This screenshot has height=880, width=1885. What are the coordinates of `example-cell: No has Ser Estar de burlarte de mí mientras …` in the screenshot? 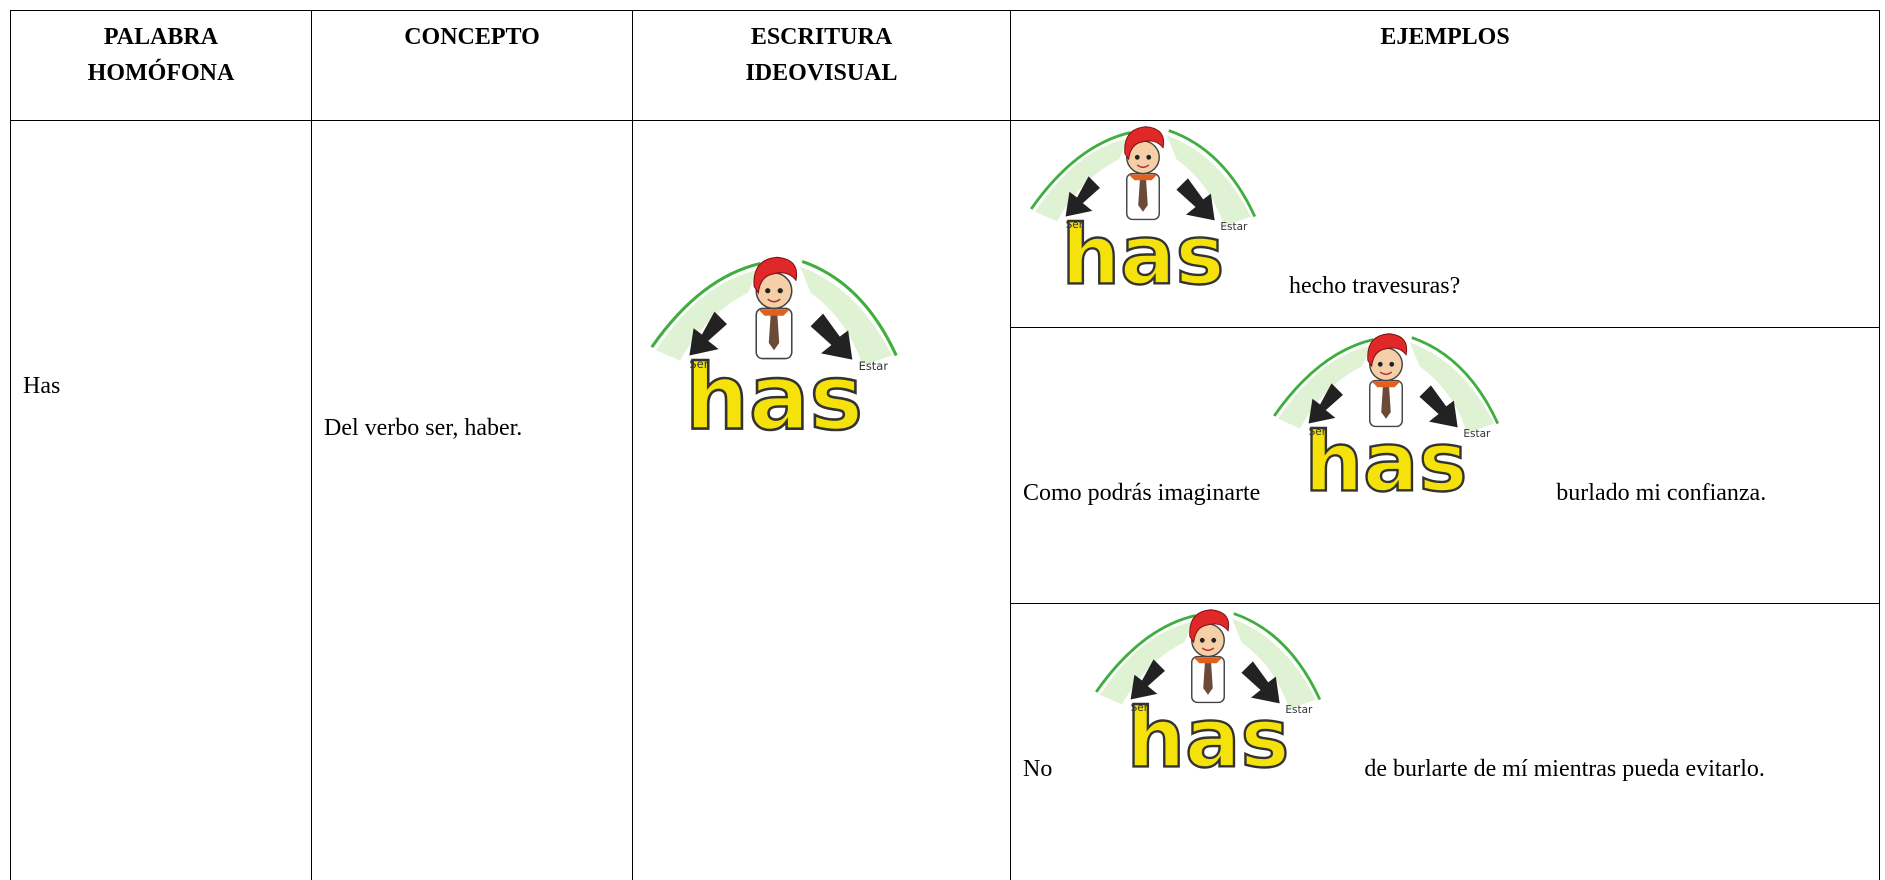 It's located at (1445, 741).